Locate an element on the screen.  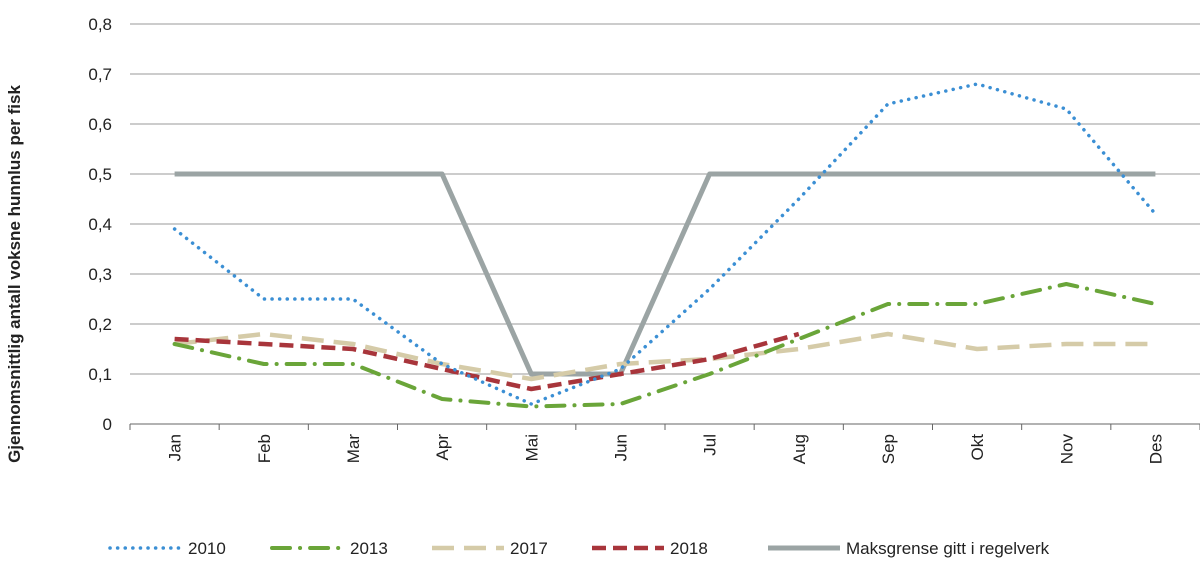
legend-label: 2018 is located at coordinates (689, 548).